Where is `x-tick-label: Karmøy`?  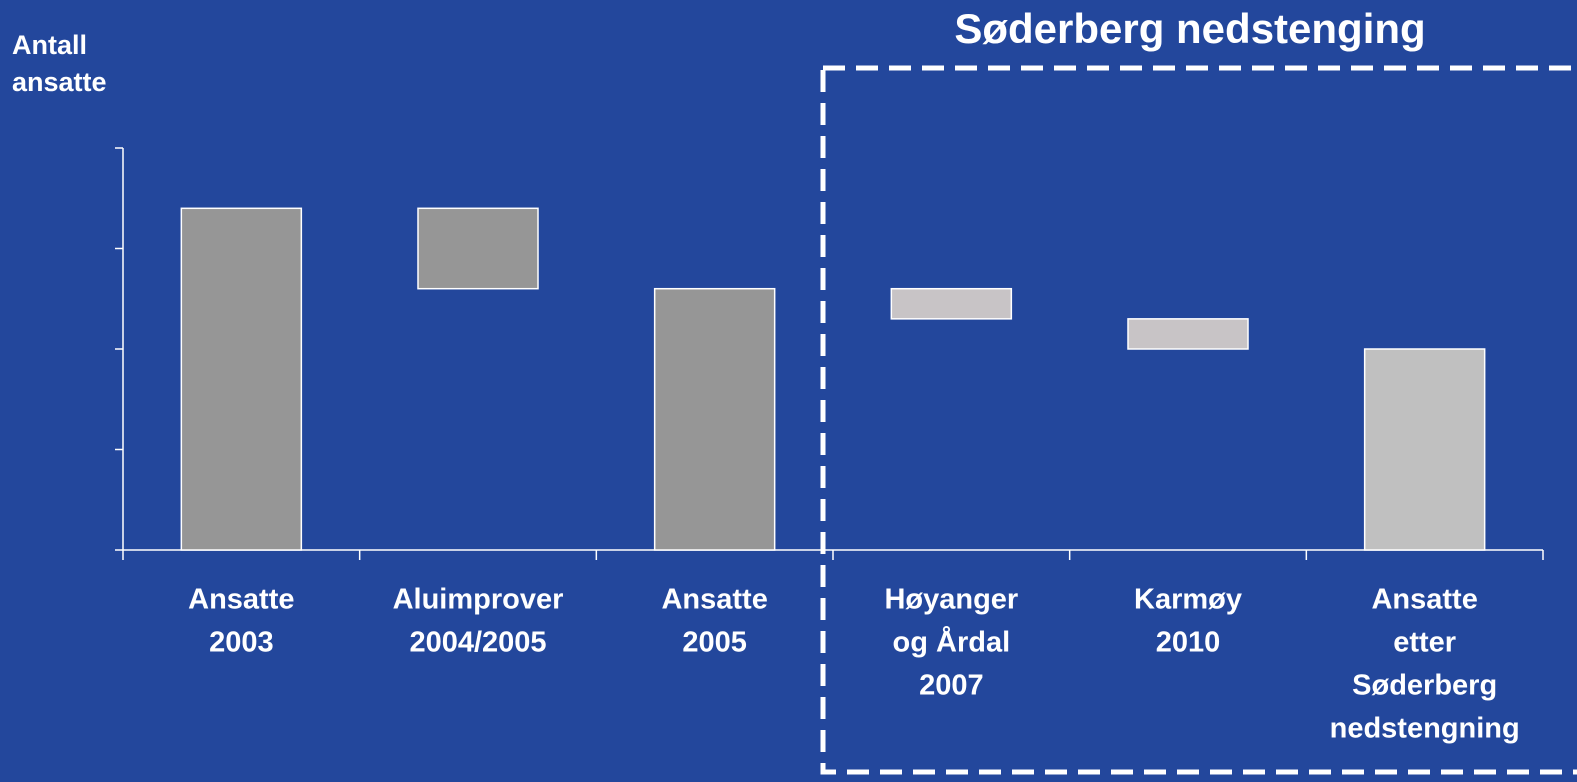
x-tick-label: Karmøy is located at coordinates (1188, 600).